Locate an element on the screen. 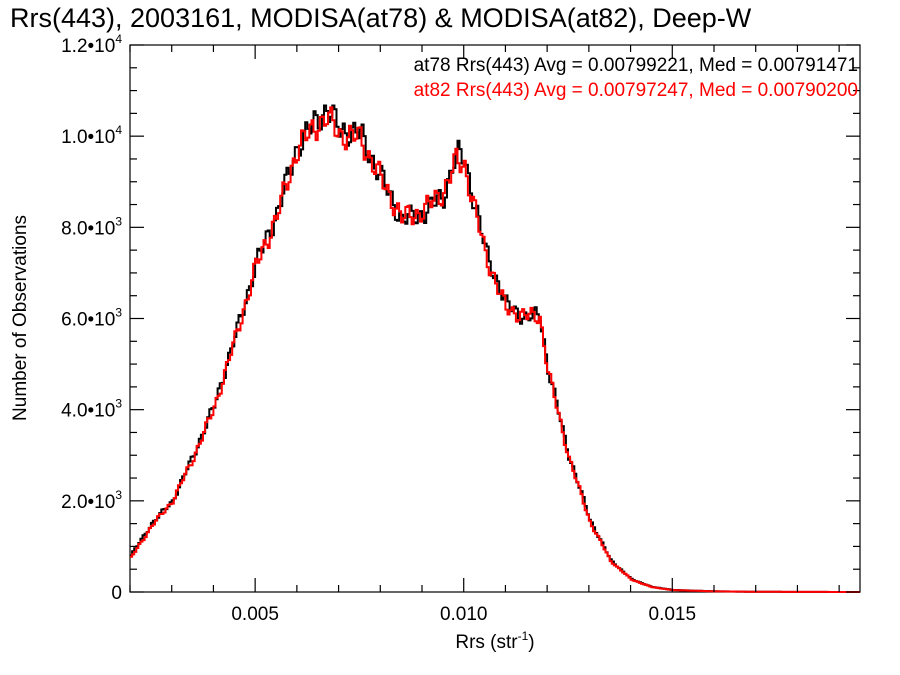 This screenshot has height=675, width=900. y-tick-label: 2.0•103 is located at coordinates (91, 500).